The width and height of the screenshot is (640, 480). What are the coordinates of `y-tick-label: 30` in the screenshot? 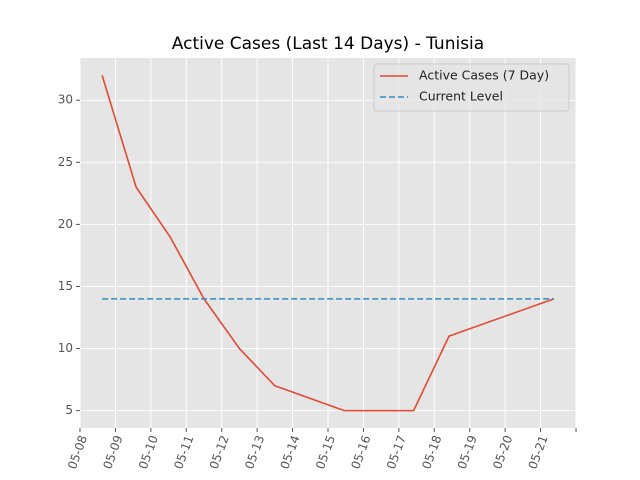 It's located at (65, 100).